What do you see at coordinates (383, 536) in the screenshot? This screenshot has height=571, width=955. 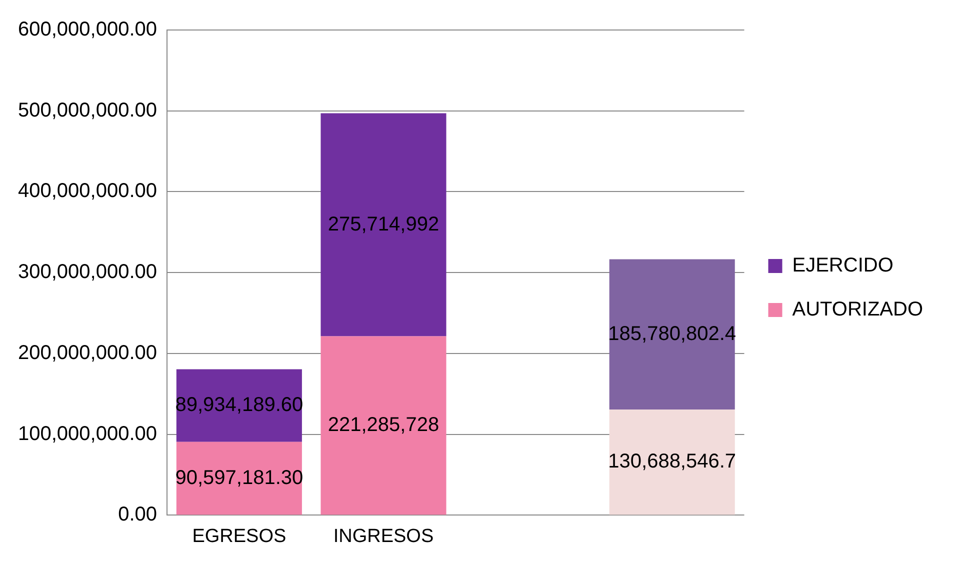 I see `x-tick-label: INGRESOS` at bounding box center [383, 536].